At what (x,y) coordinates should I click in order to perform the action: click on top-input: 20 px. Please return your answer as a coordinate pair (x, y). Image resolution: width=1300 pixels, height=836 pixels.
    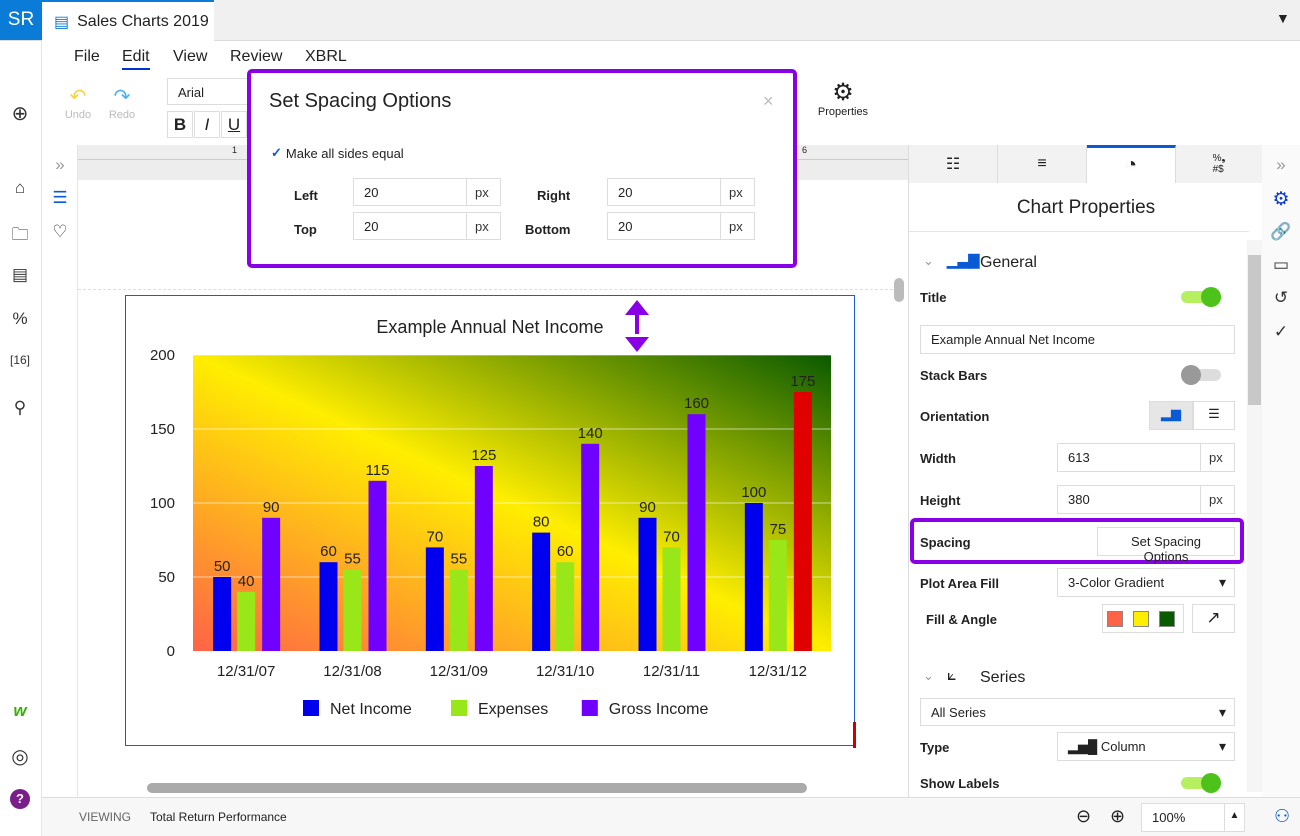
    Looking at the image, I should click on (427, 226).